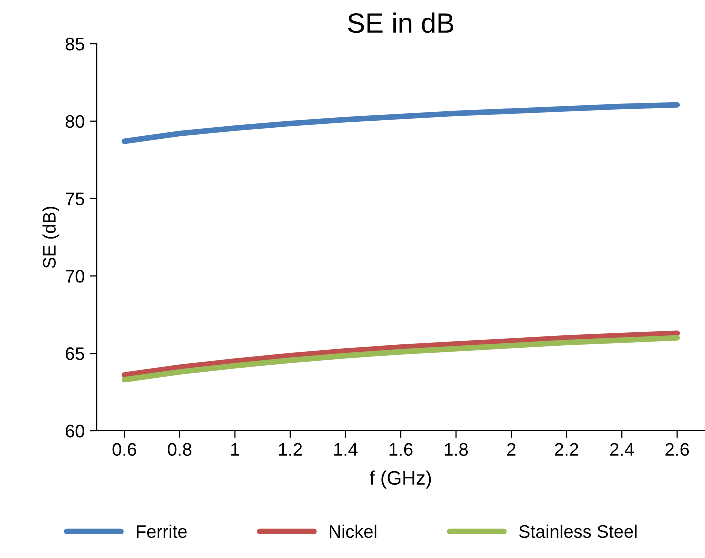 This screenshot has width=705, height=558. Describe the element at coordinates (75, 199) in the screenshot. I see `y-tick-label: 75` at that location.